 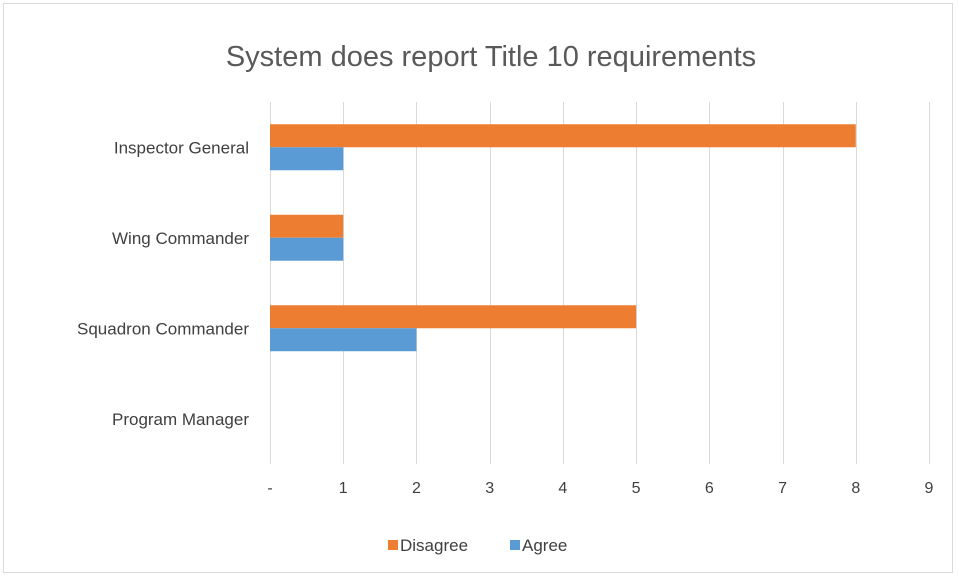 I want to click on bar-agree-wing-commander, so click(x=307, y=249).